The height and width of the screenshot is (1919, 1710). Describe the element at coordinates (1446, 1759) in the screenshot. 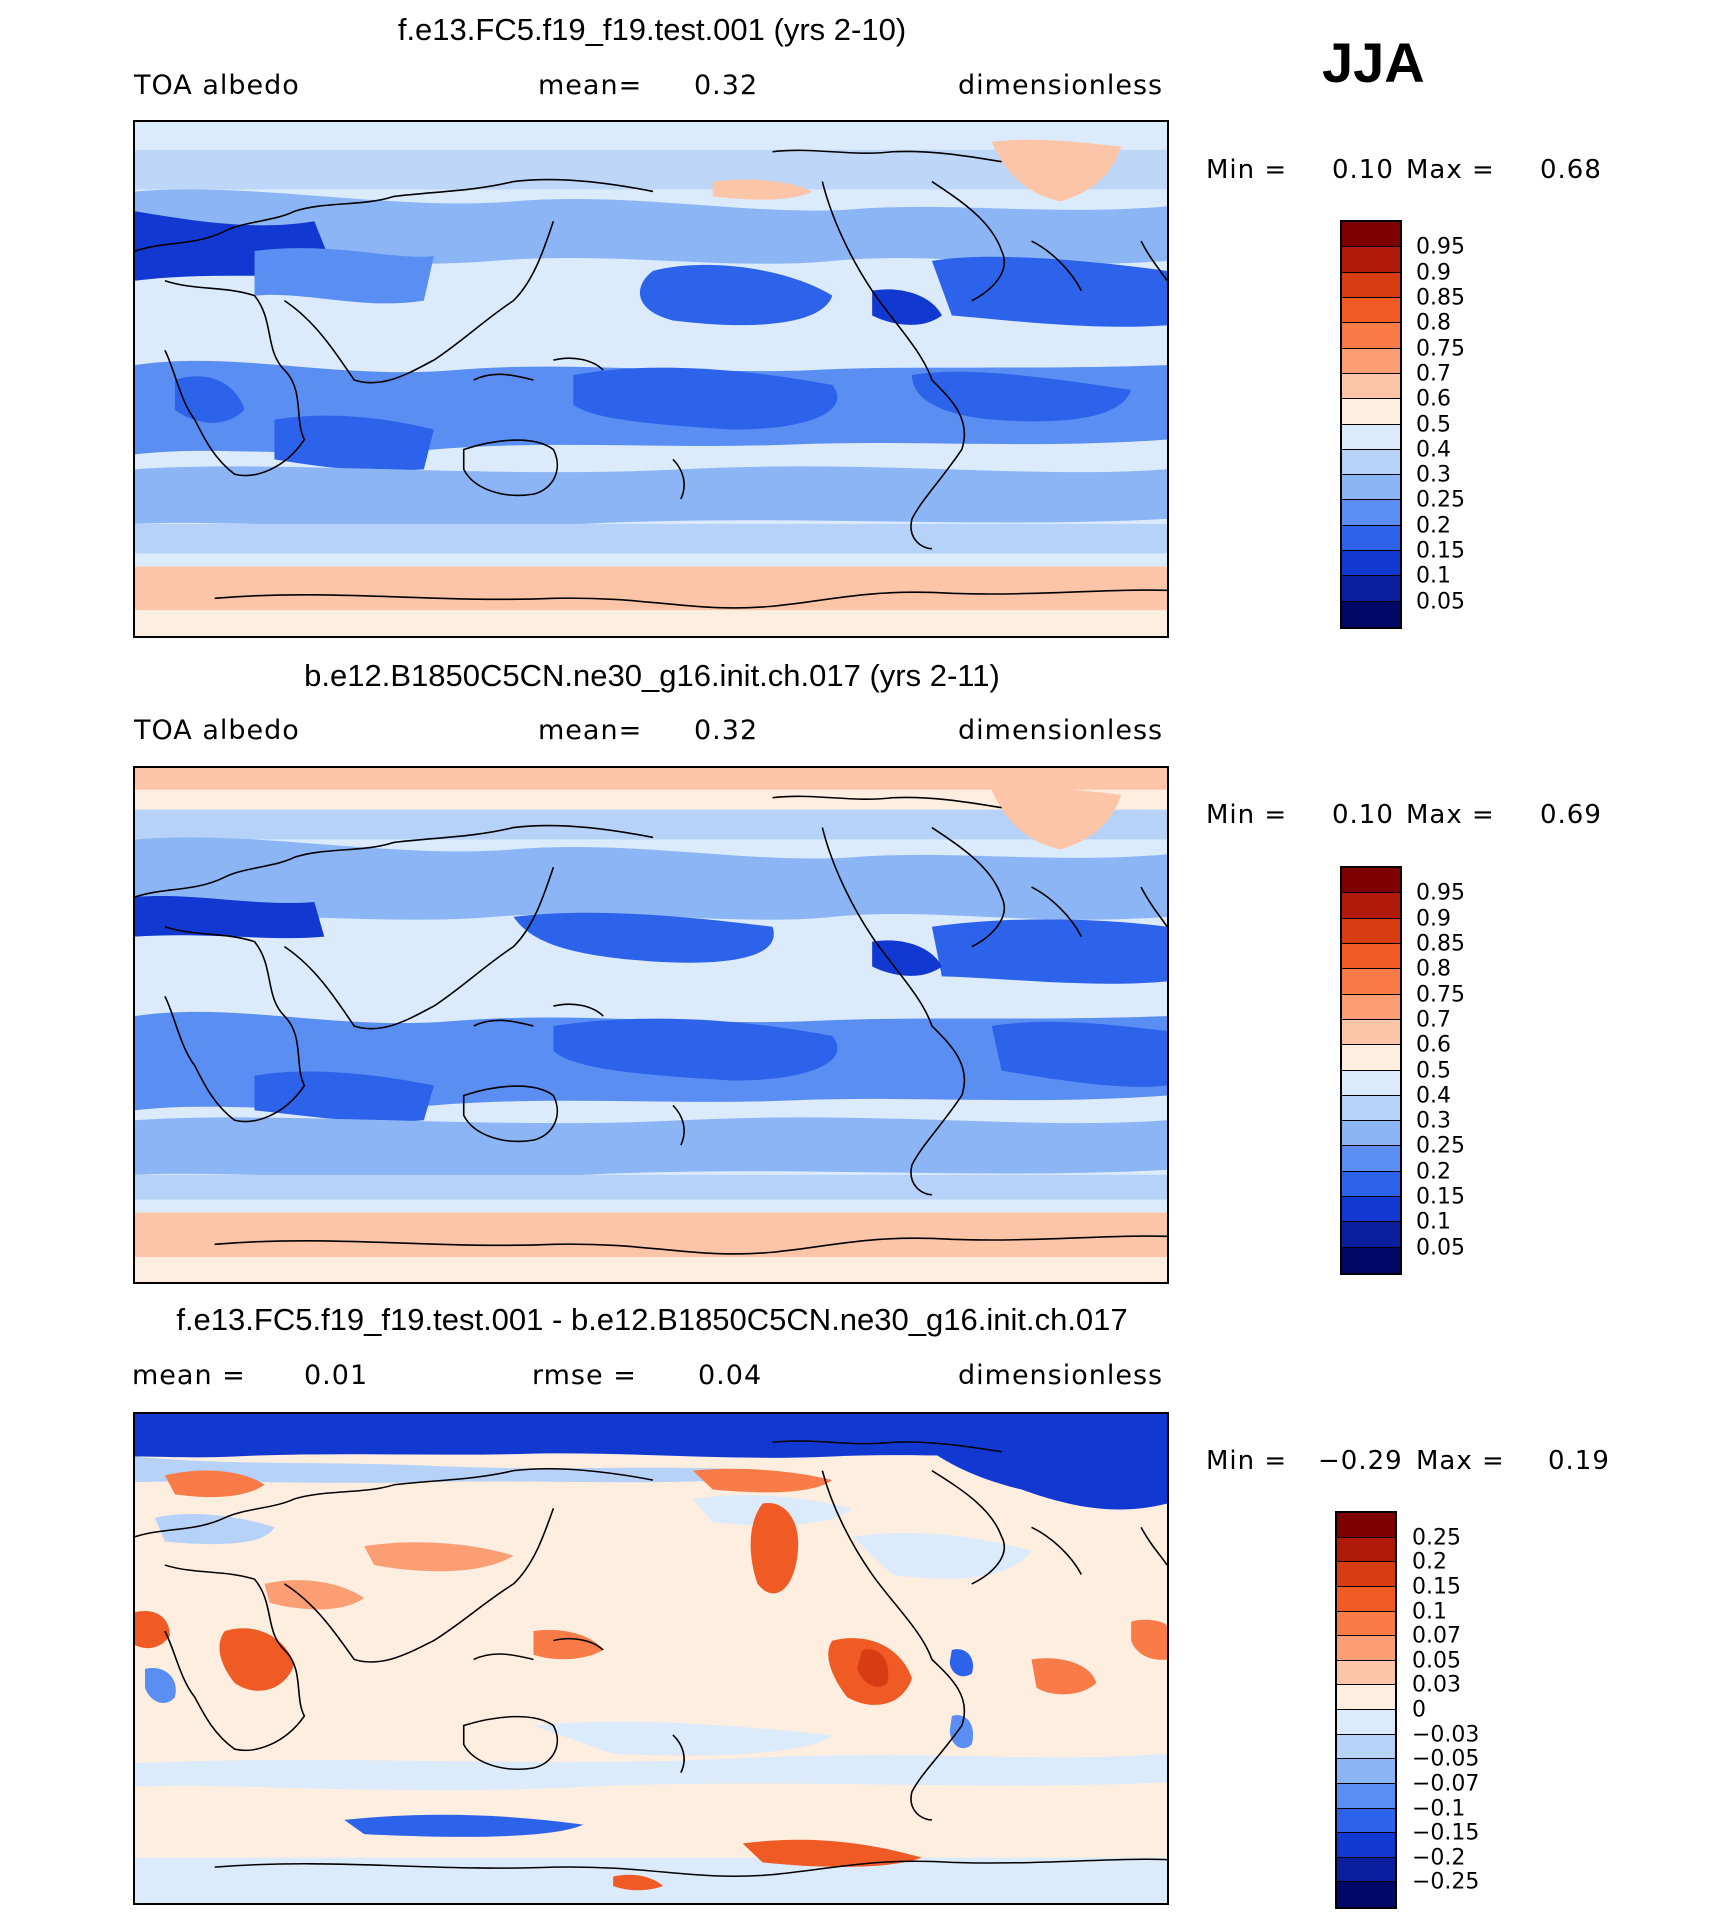

I see `colorbar-tick-label: −0.05` at that location.